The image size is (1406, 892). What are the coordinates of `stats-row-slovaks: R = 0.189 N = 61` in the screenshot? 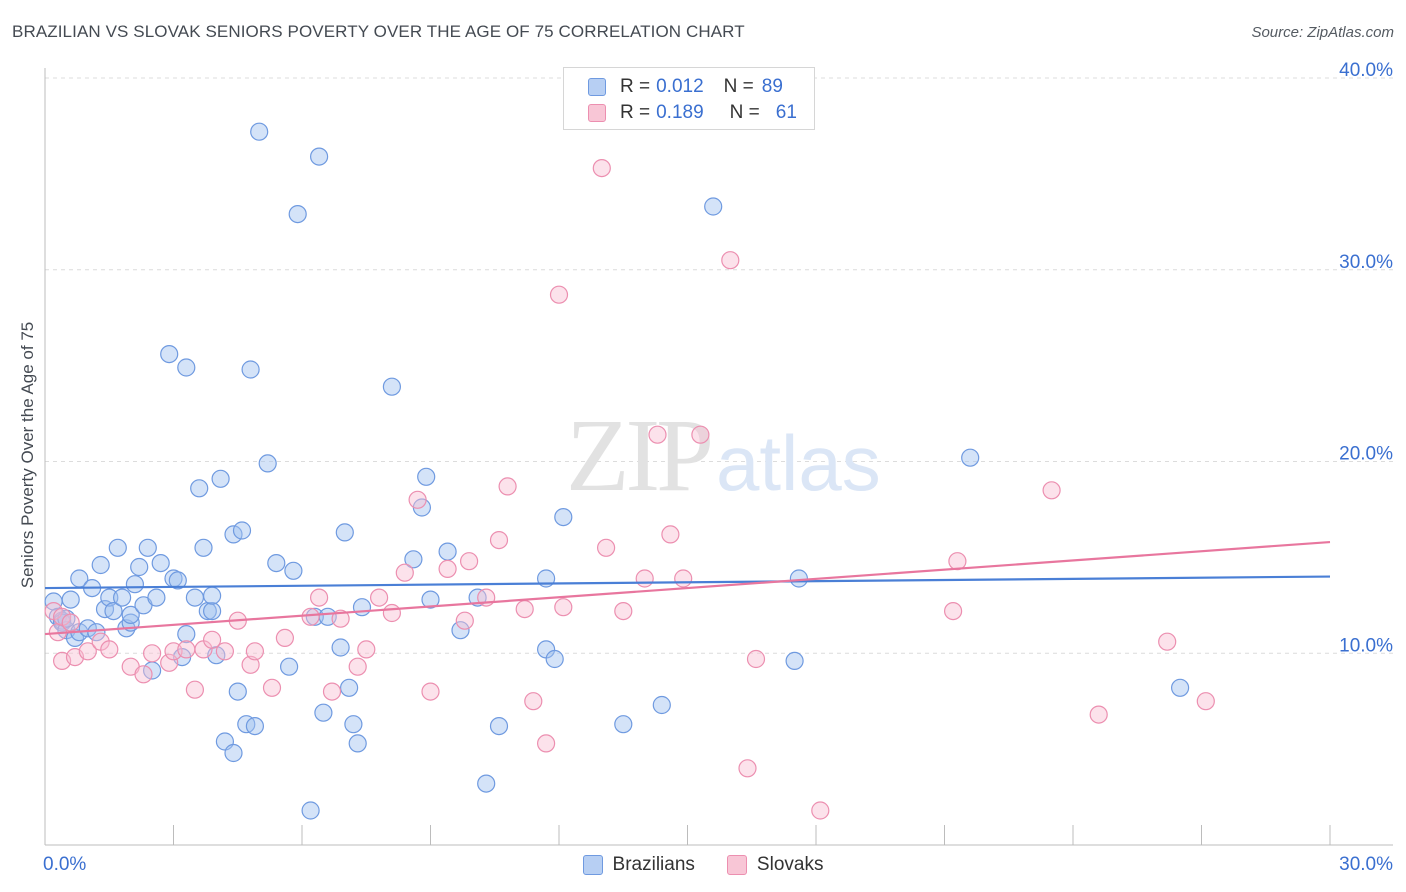 It's located at (692, 113).